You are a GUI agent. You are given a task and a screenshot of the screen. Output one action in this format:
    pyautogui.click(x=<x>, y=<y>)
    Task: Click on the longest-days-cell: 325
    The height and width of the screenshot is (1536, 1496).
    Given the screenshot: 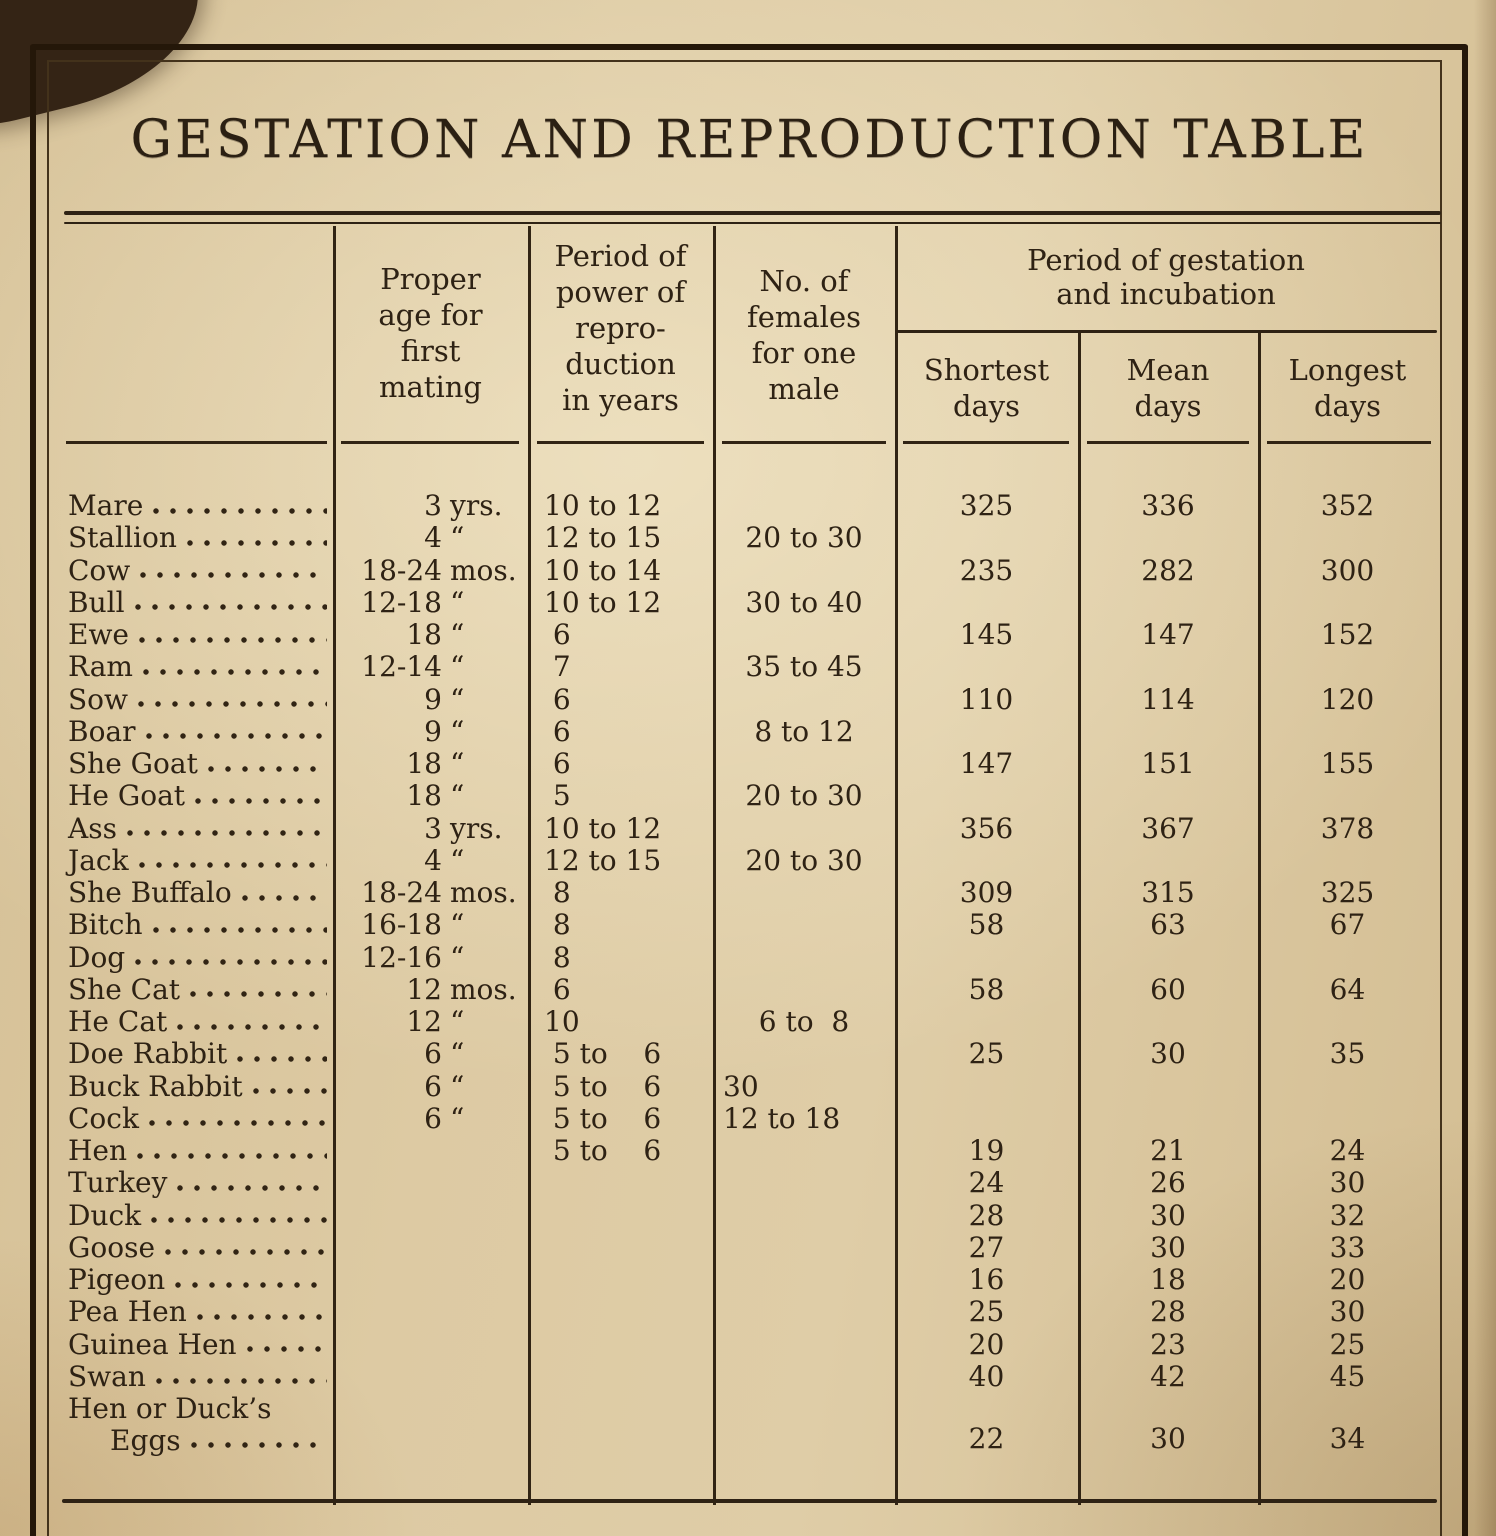 What is the action you would take?
    pyautogui.click(x=1347, y=892)
    